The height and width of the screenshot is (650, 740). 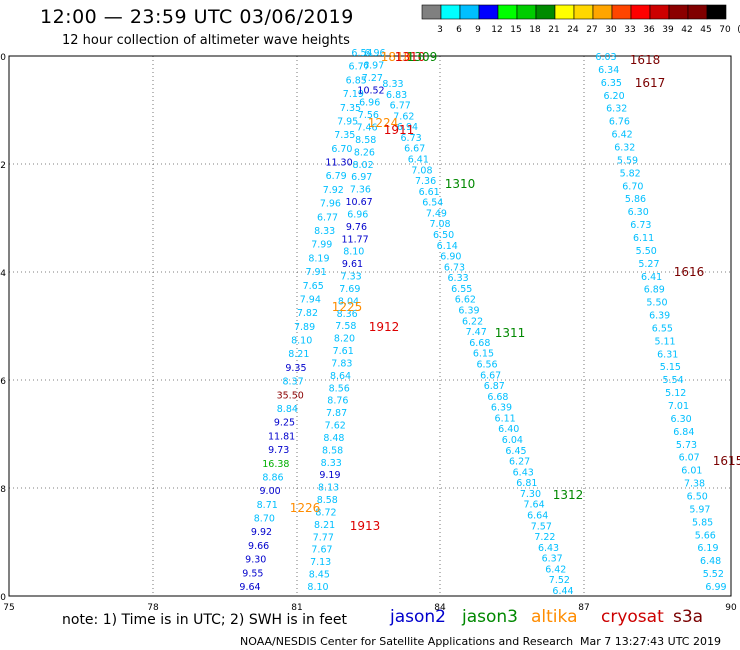 What do you see at coordinates (605, 57) in the screenshot?
I see `swh-value: 6.03` at bounding box center [605, 57].